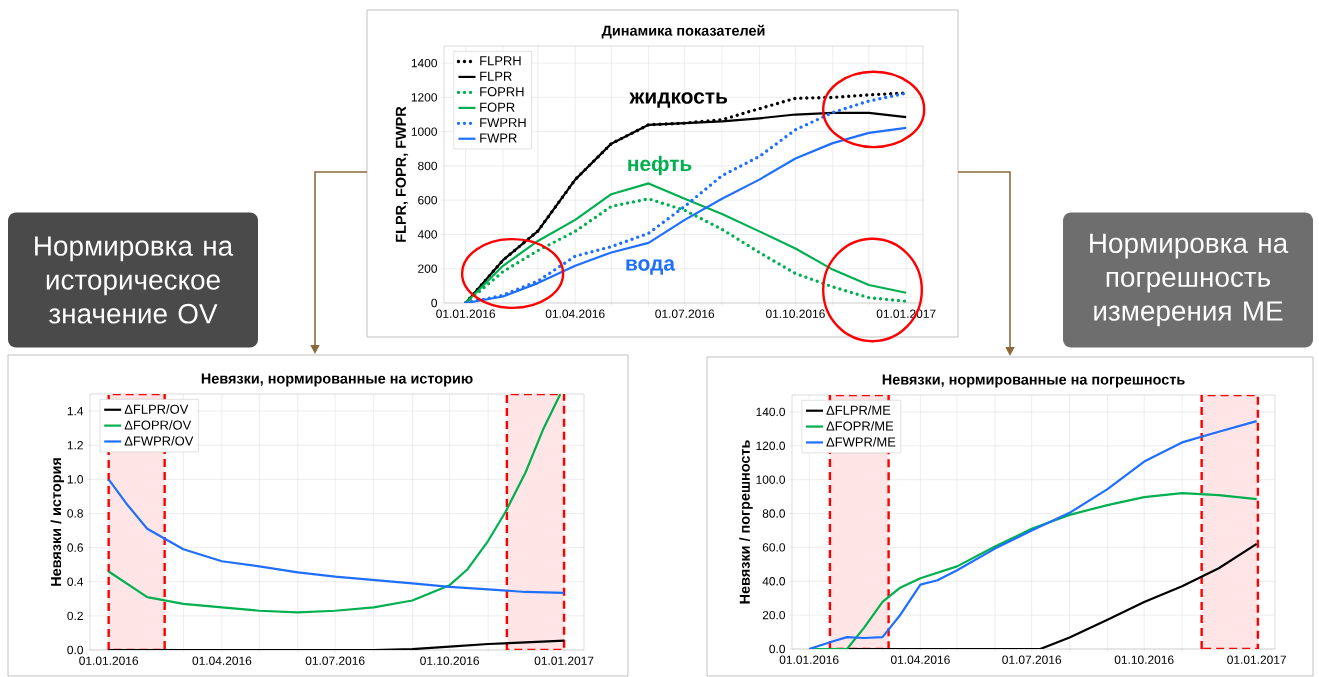 This screenshot has height=677, width=1319. Describe the element at coordinates (75, 445) in the screenshot. I see `y-tick-label: 1.2` at that location.